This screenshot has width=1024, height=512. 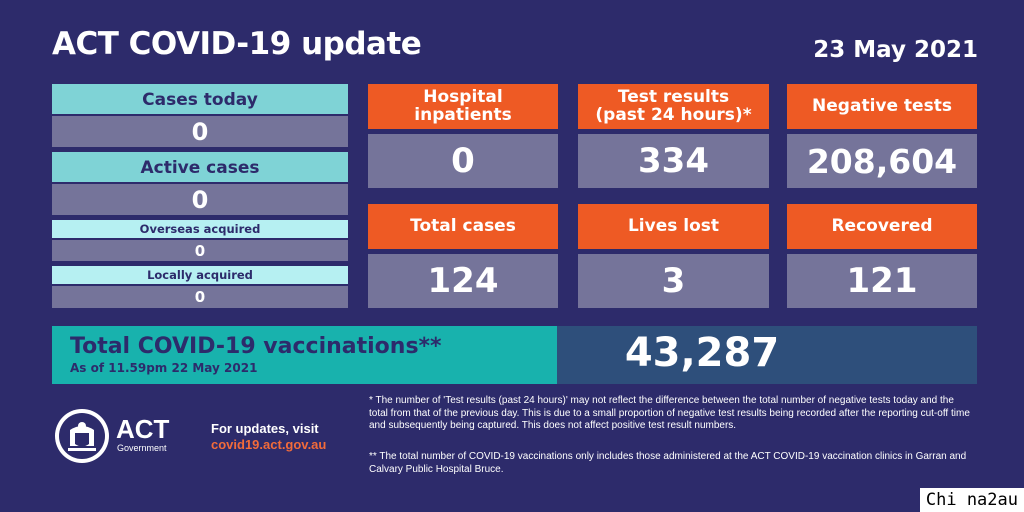 What do you see at coordinates (142, 448) in the screenshot?
I see `act-logo-subtext: Government` at bounding box center [142, 448].